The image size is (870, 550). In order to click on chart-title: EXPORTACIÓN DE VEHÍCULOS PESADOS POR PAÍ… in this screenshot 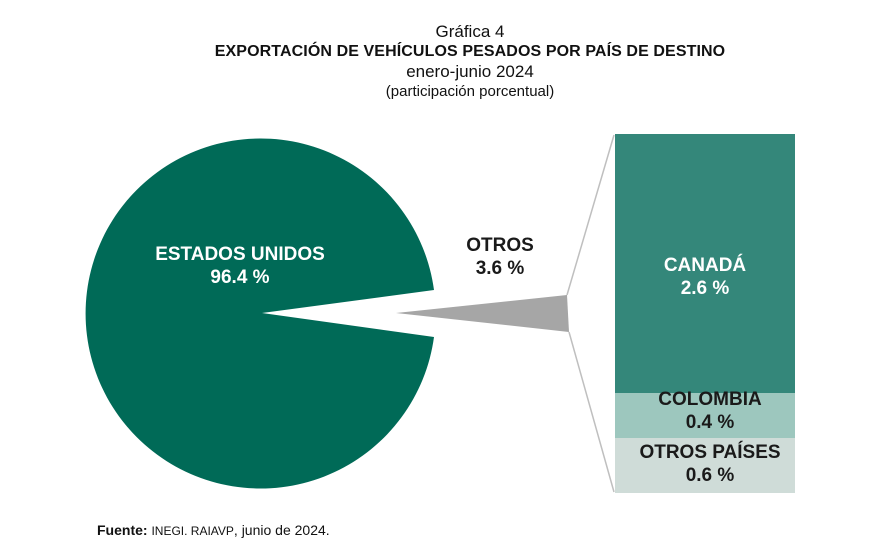, I will do `click(470, 51)`.